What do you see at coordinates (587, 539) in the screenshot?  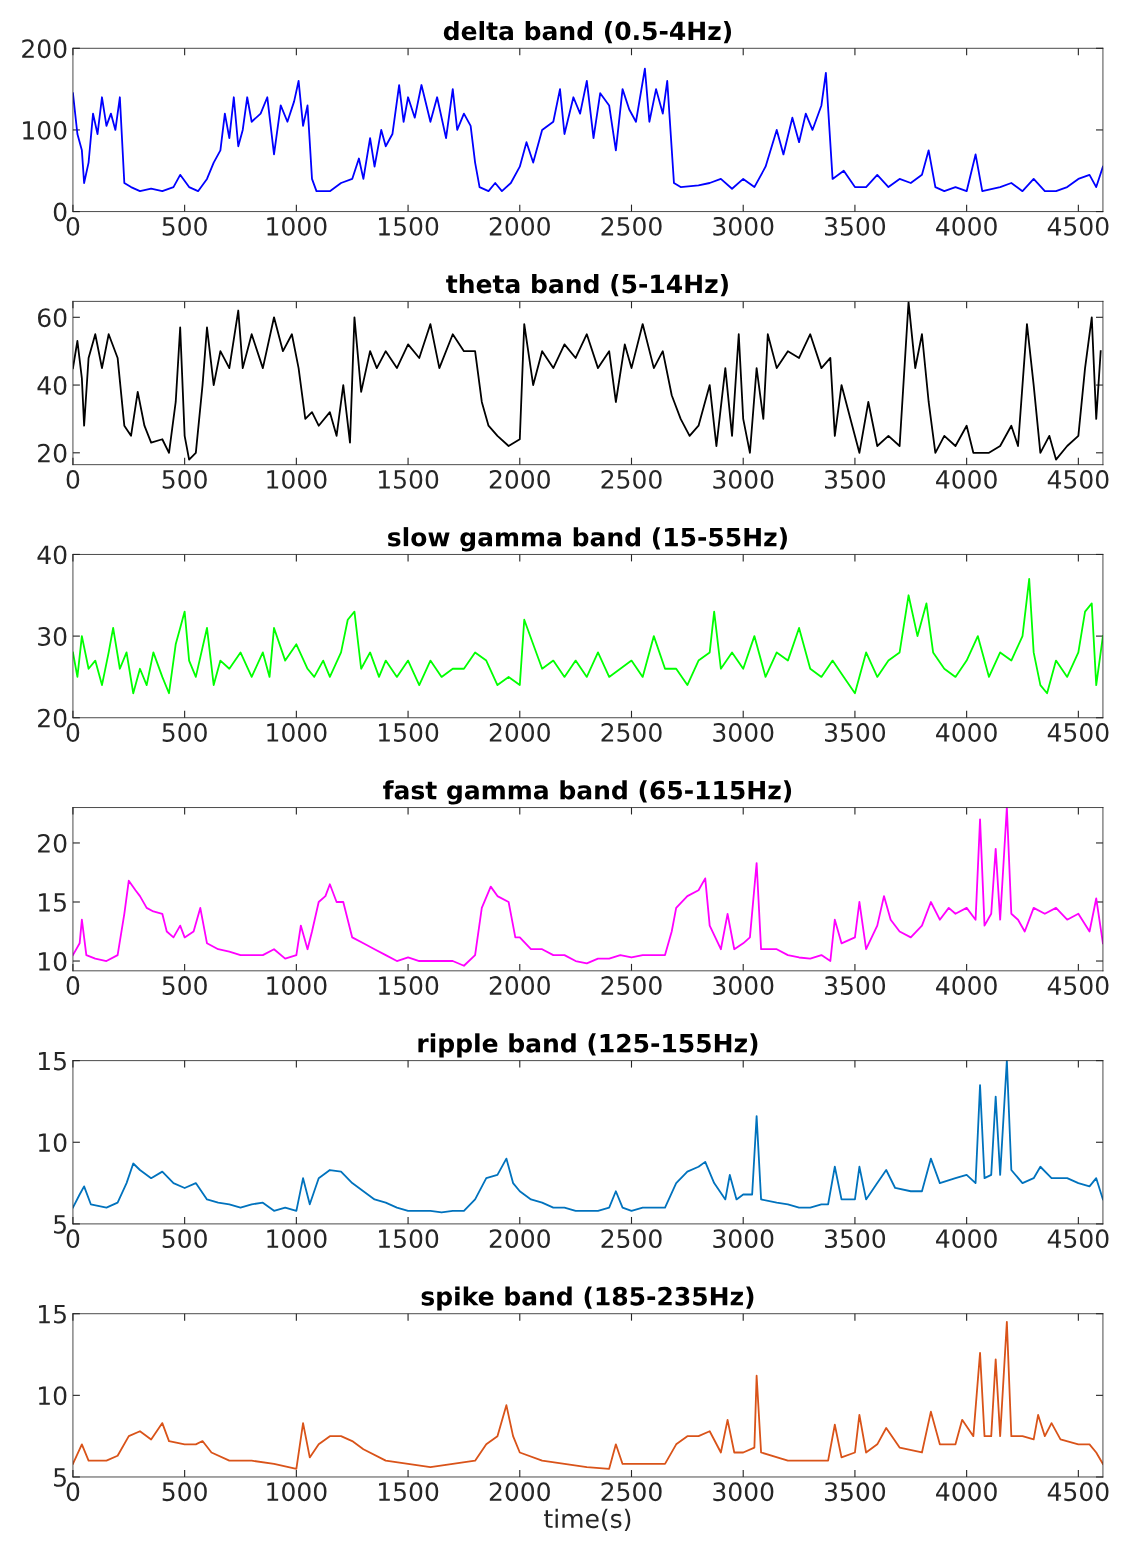 I see `chart-title: slow gamma band (15-55Hz)` at bounding box center [587, 539].